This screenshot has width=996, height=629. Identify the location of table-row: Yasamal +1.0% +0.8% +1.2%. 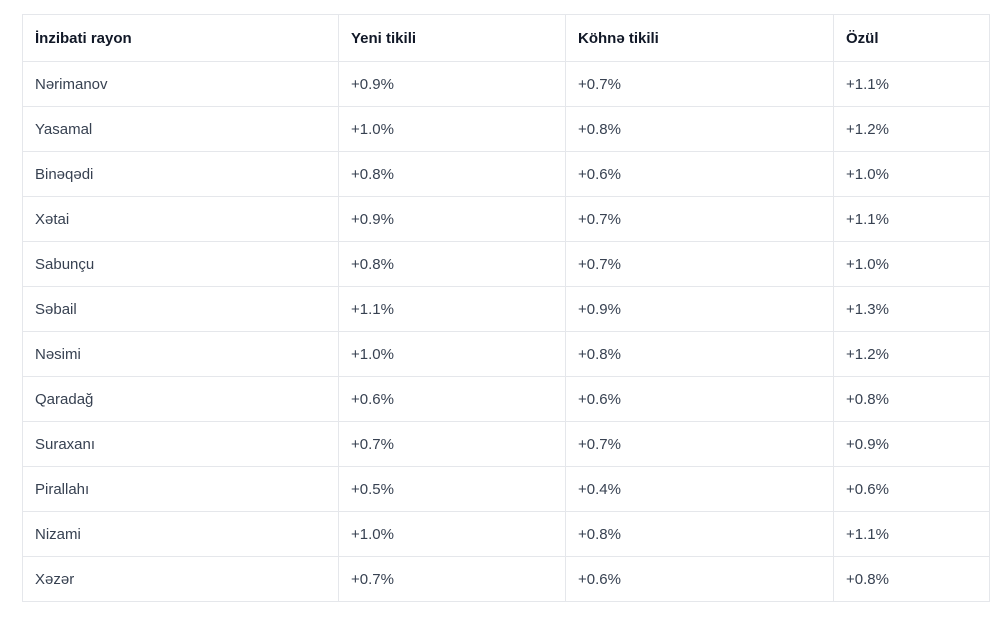
(506, 129).